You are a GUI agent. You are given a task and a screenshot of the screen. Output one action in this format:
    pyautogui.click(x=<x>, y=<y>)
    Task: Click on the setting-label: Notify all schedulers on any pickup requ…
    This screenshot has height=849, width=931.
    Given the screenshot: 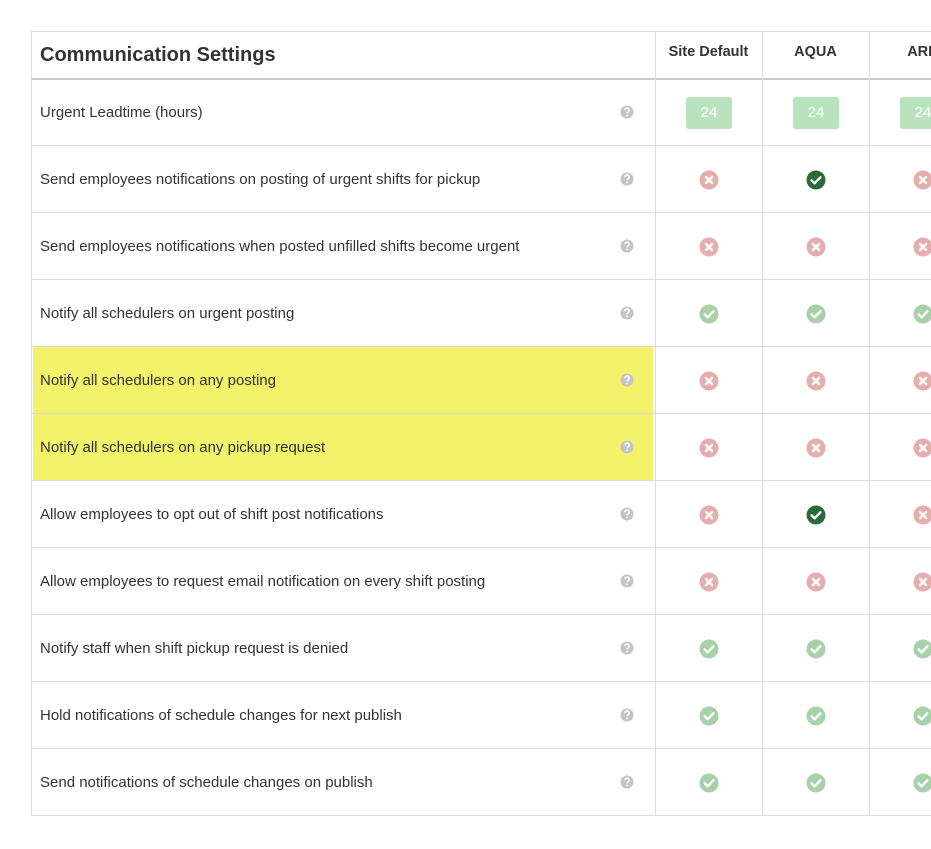 What is the action you would take?
    pyautogui.click(x=183, y=447)
    